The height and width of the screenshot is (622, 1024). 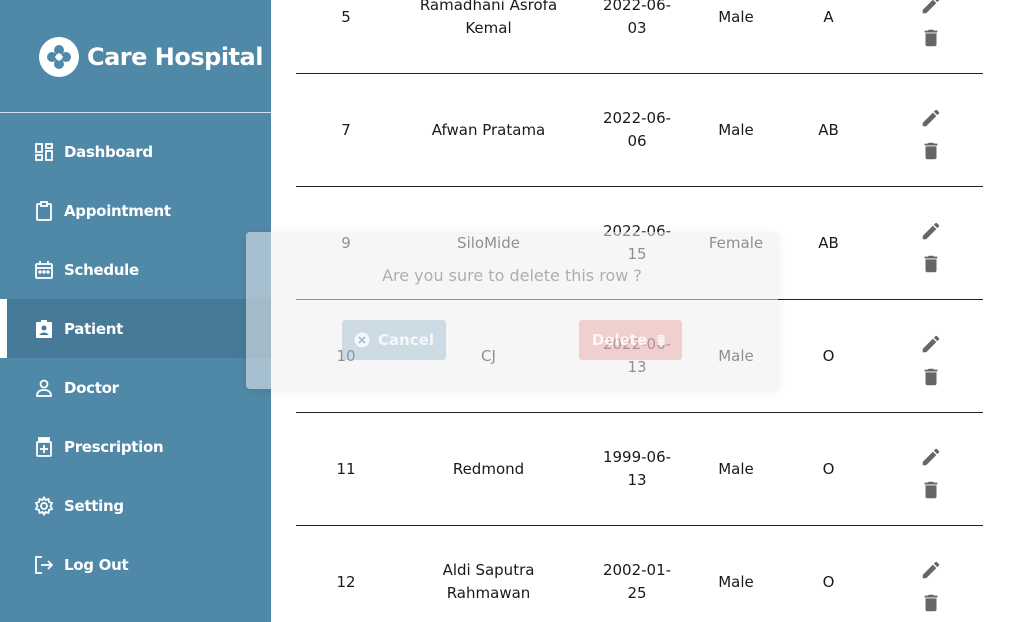 What do you see at coordinates (135, 328) in the screenshot?
I see `sidebar-item-patient: Patient` at bounding box center [135, 328].